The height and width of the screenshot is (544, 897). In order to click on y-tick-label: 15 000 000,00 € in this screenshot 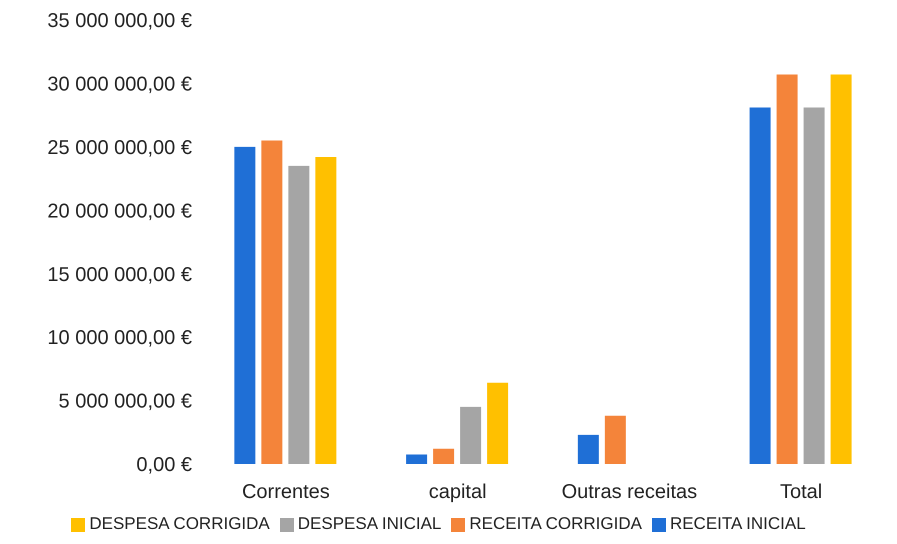, I will do `click(119, 275)`.